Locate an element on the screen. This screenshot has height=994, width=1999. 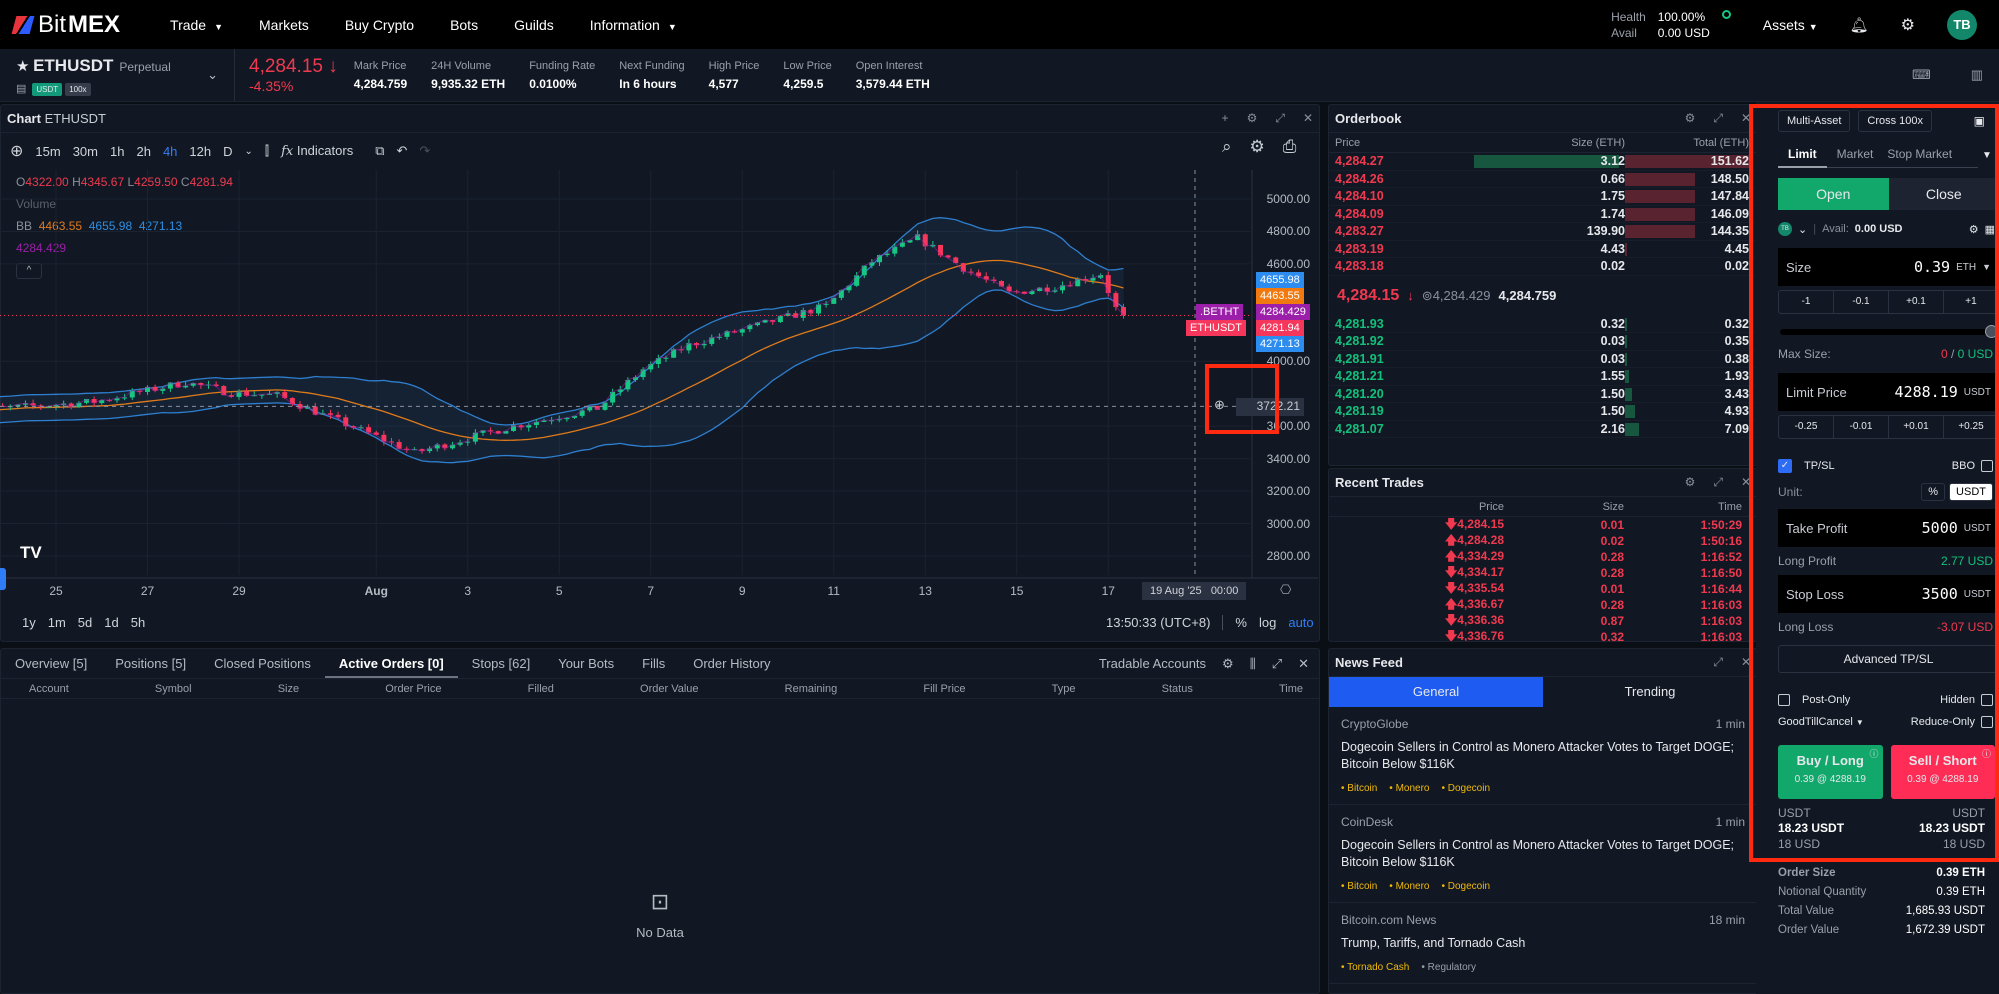
tab-fills: Fills is located at coordinates (654, 663).